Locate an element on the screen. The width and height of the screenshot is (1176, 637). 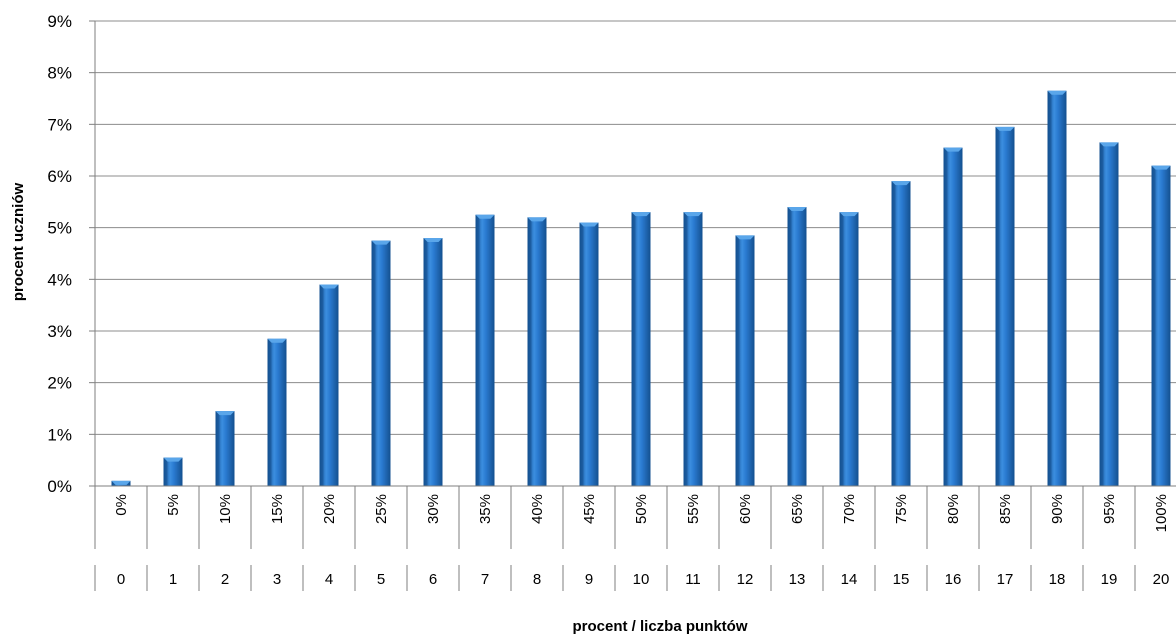
x-tick-label-points: 5 is located at coordinates (381, 579).